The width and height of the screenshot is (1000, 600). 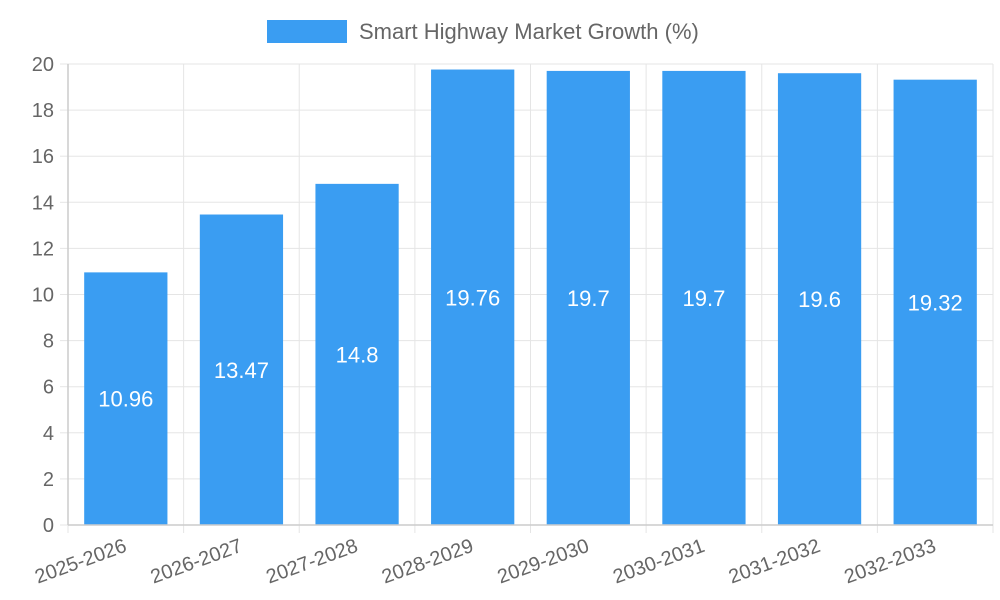 I want to click on y-tick-label: 14, so click(x=43, y=203).